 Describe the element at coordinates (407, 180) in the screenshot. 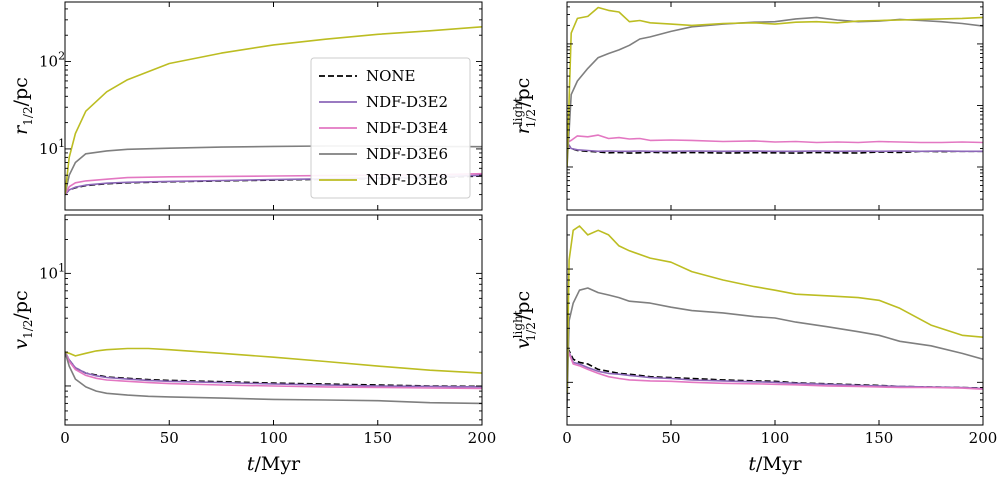

I see `legend-label: NDF-D3E8` at that location.